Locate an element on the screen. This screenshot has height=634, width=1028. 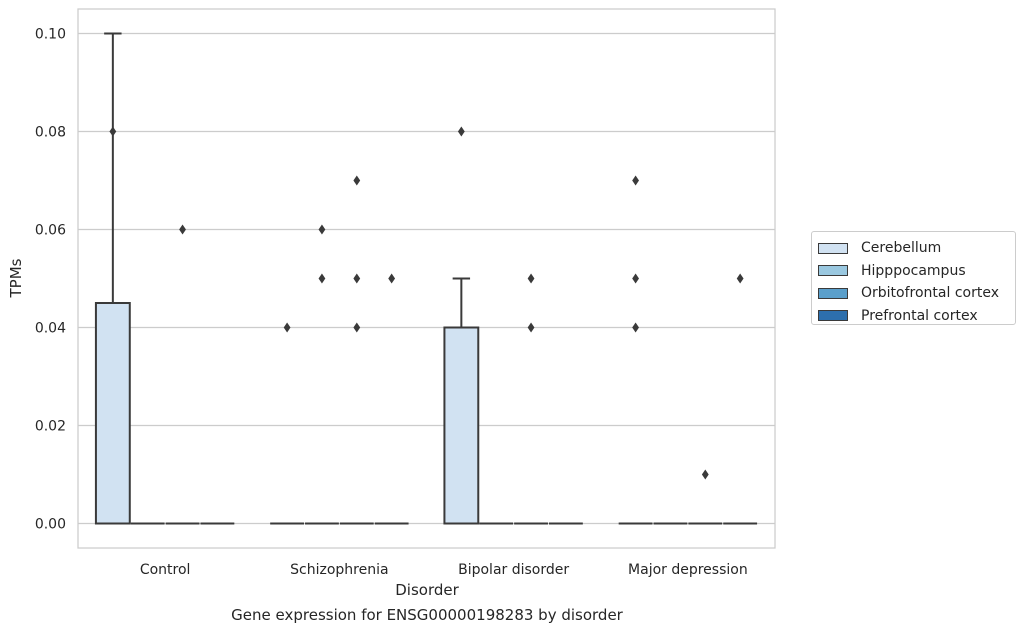
x-tick-label: Bipolar disorder is located at coordinates (513, 570).